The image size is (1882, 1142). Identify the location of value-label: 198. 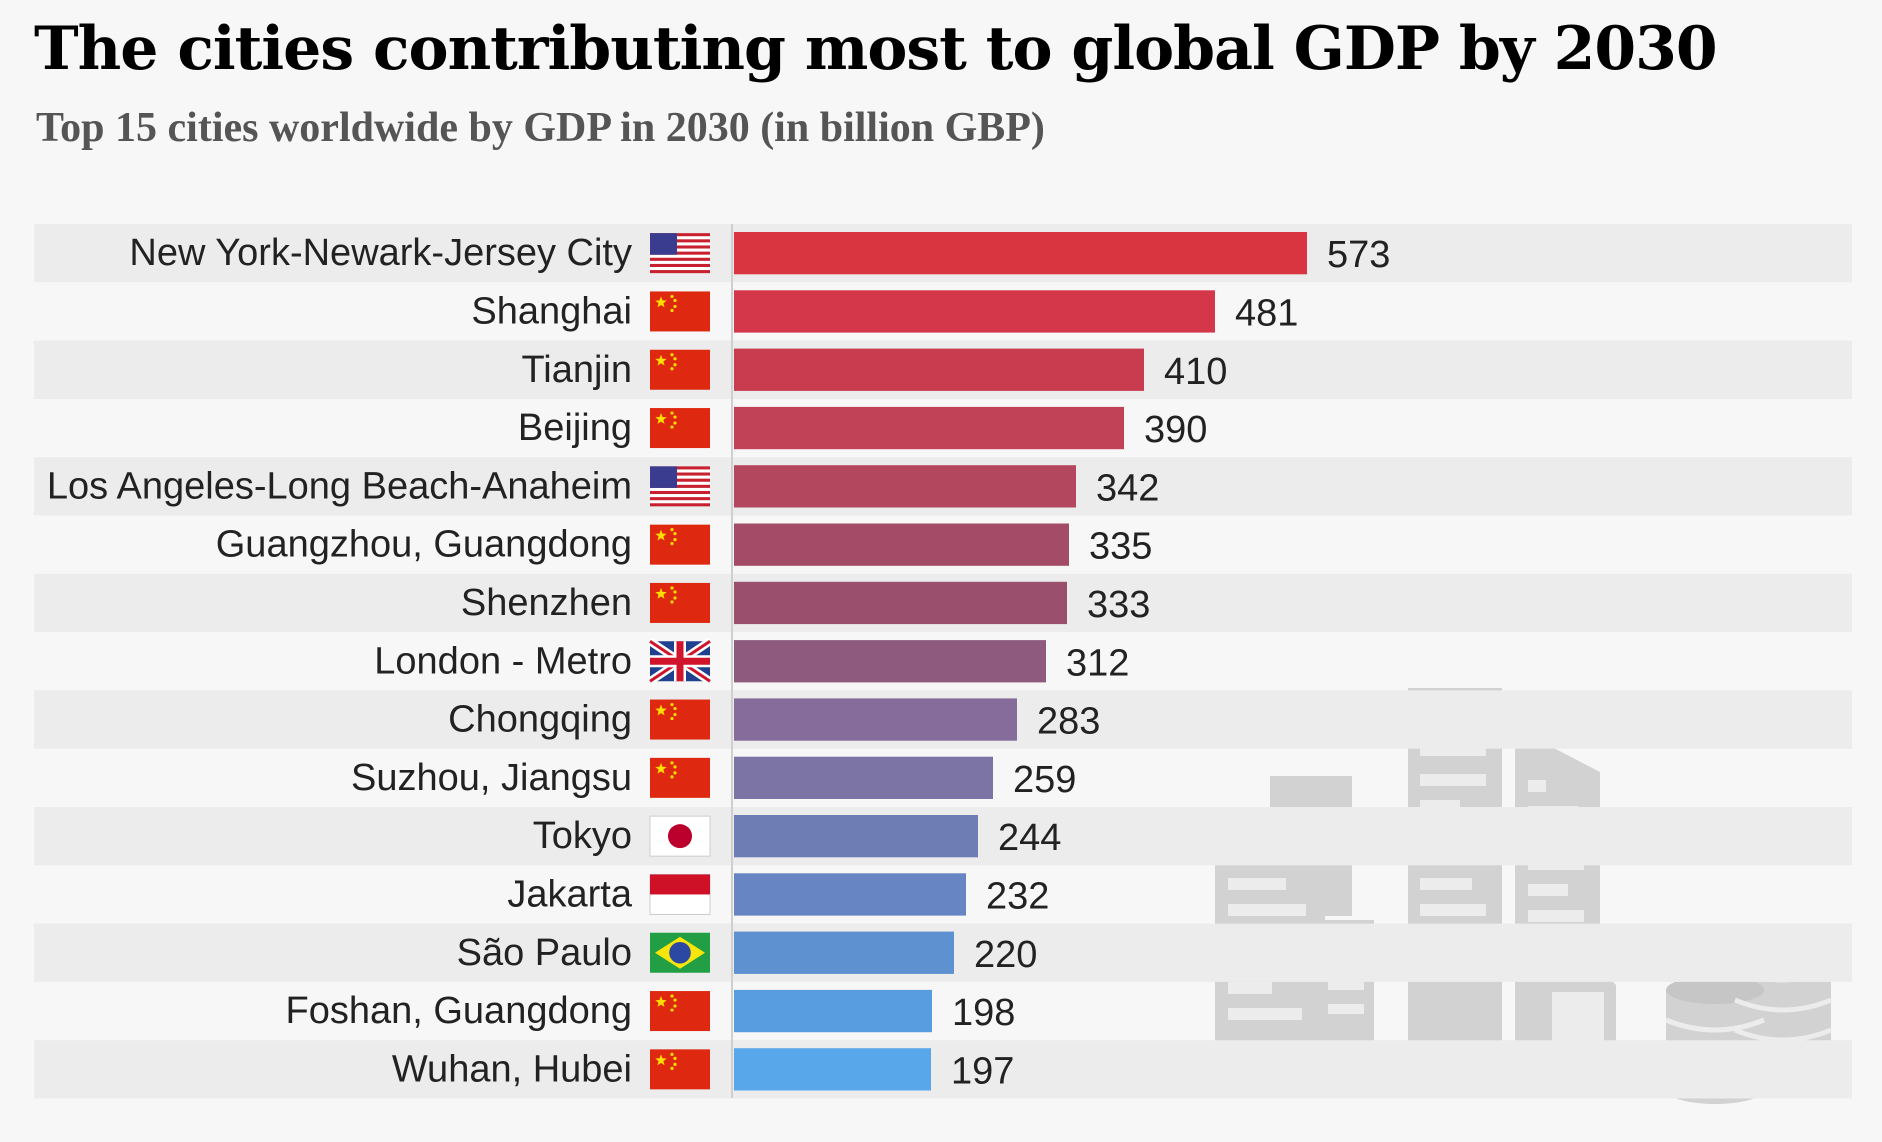
(983, 1013).